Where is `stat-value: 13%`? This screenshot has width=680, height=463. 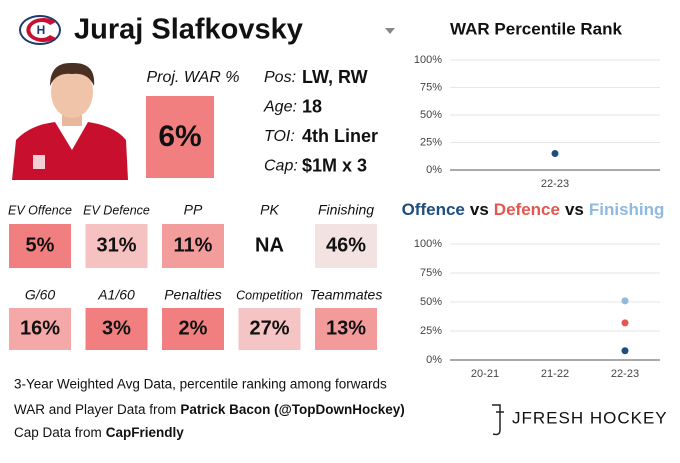
stat-value: 13% is located at coordinates (346, 328).